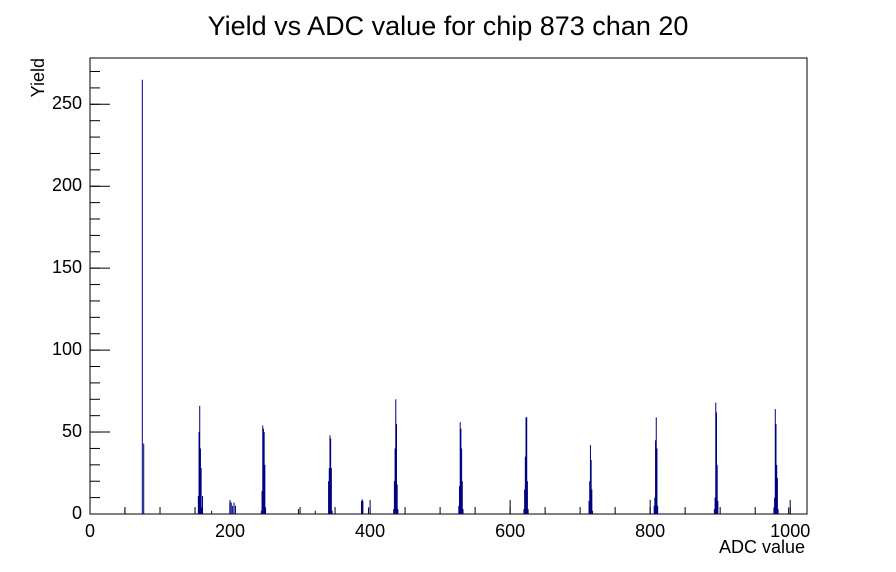 This screenshot has width=896, height=572. Describe the element at coordinates (67, 185) in the screenshot. I see `y-tick-label: 200` at that location.